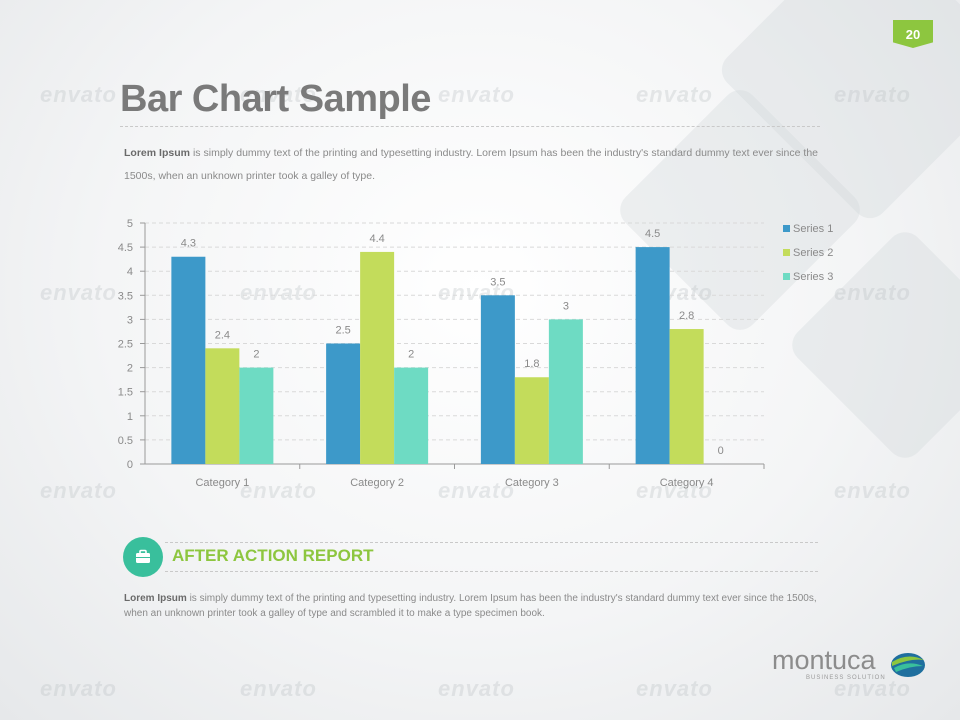 The height and width of the screenshot is (720, 960). I want to click on title-divider, so click(470, 126).